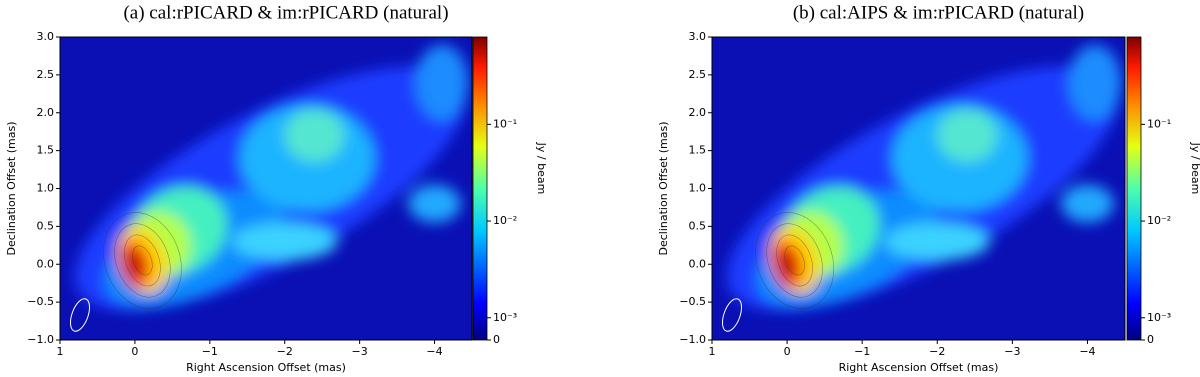 The width and height of the screenshot is (1200, 377). I want to click on chart-title: (b) cal:AIPS & im:rPICARD (natural), so click(938, 12).